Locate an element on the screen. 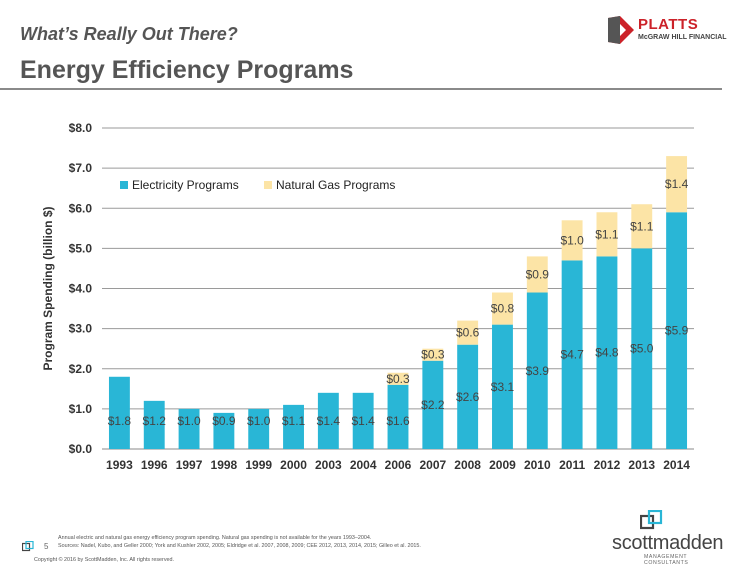 The width and height of the screenshot is (740, 572). x-tick-label: 2013 is located at coordinates (641, 465).